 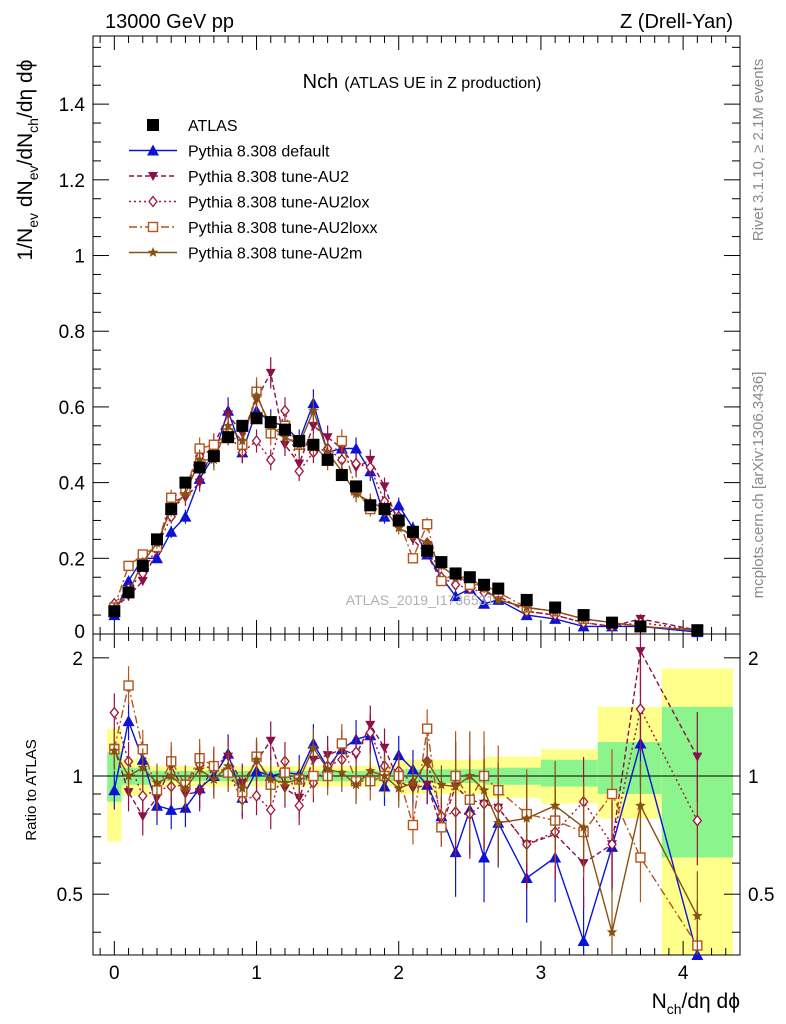 What do you see at coordinates (753, 777) in the screenshot?
I see `ratio-y-tick-label-right: 1` at bounding box center [753, 777].